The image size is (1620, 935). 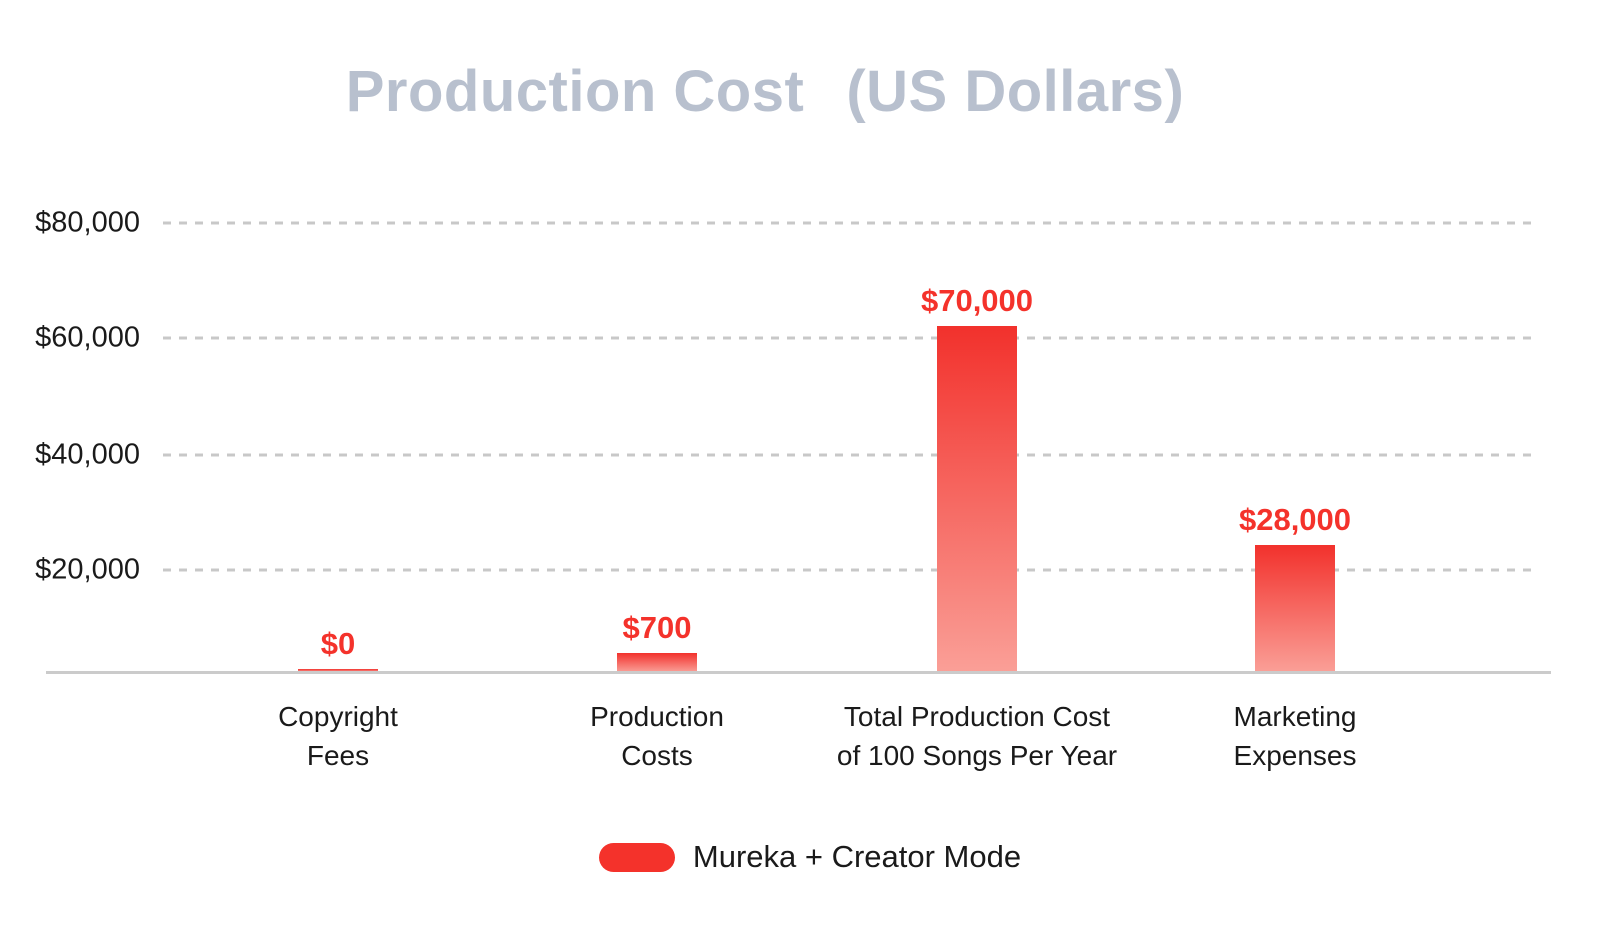 What do you see at coordinates (87, 454) in the screenshot?
I see `y-axis-tick-label: $40,000` at bounding box center [87, 454].